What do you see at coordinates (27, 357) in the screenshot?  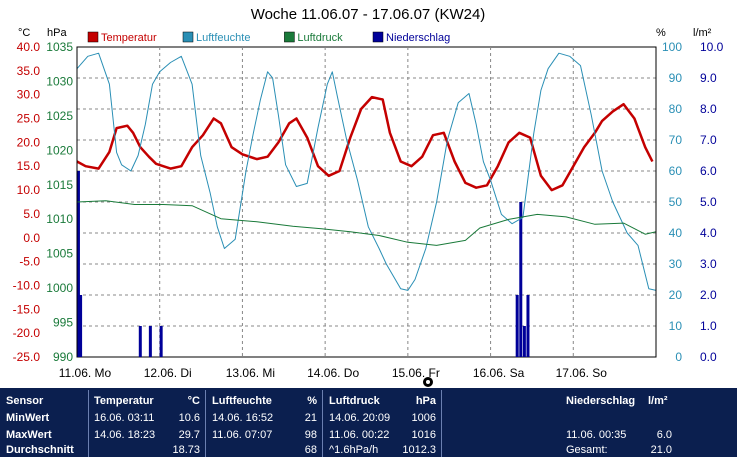 I see `temp-tick-label: -25.0` at bounding box center [27, 357].